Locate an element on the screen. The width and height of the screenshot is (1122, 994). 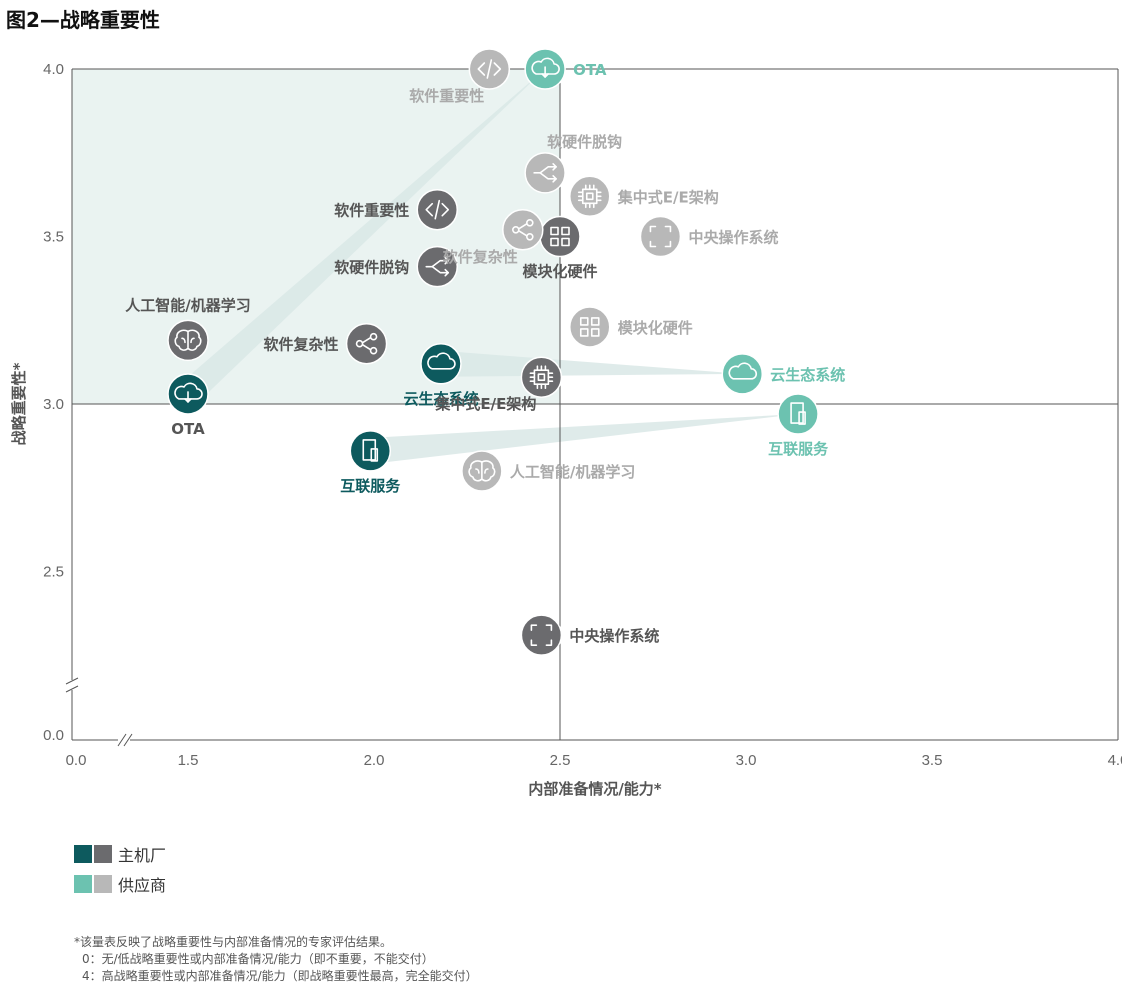
y-break-mark is located at coordinates (72, 681).